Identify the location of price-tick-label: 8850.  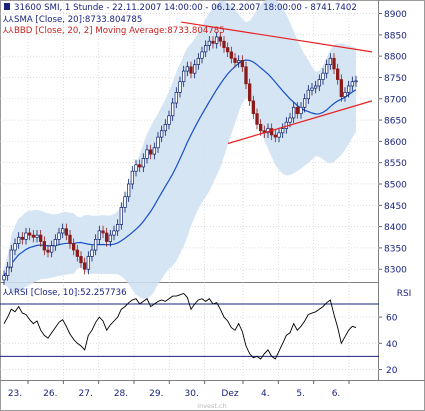
(395, 36).